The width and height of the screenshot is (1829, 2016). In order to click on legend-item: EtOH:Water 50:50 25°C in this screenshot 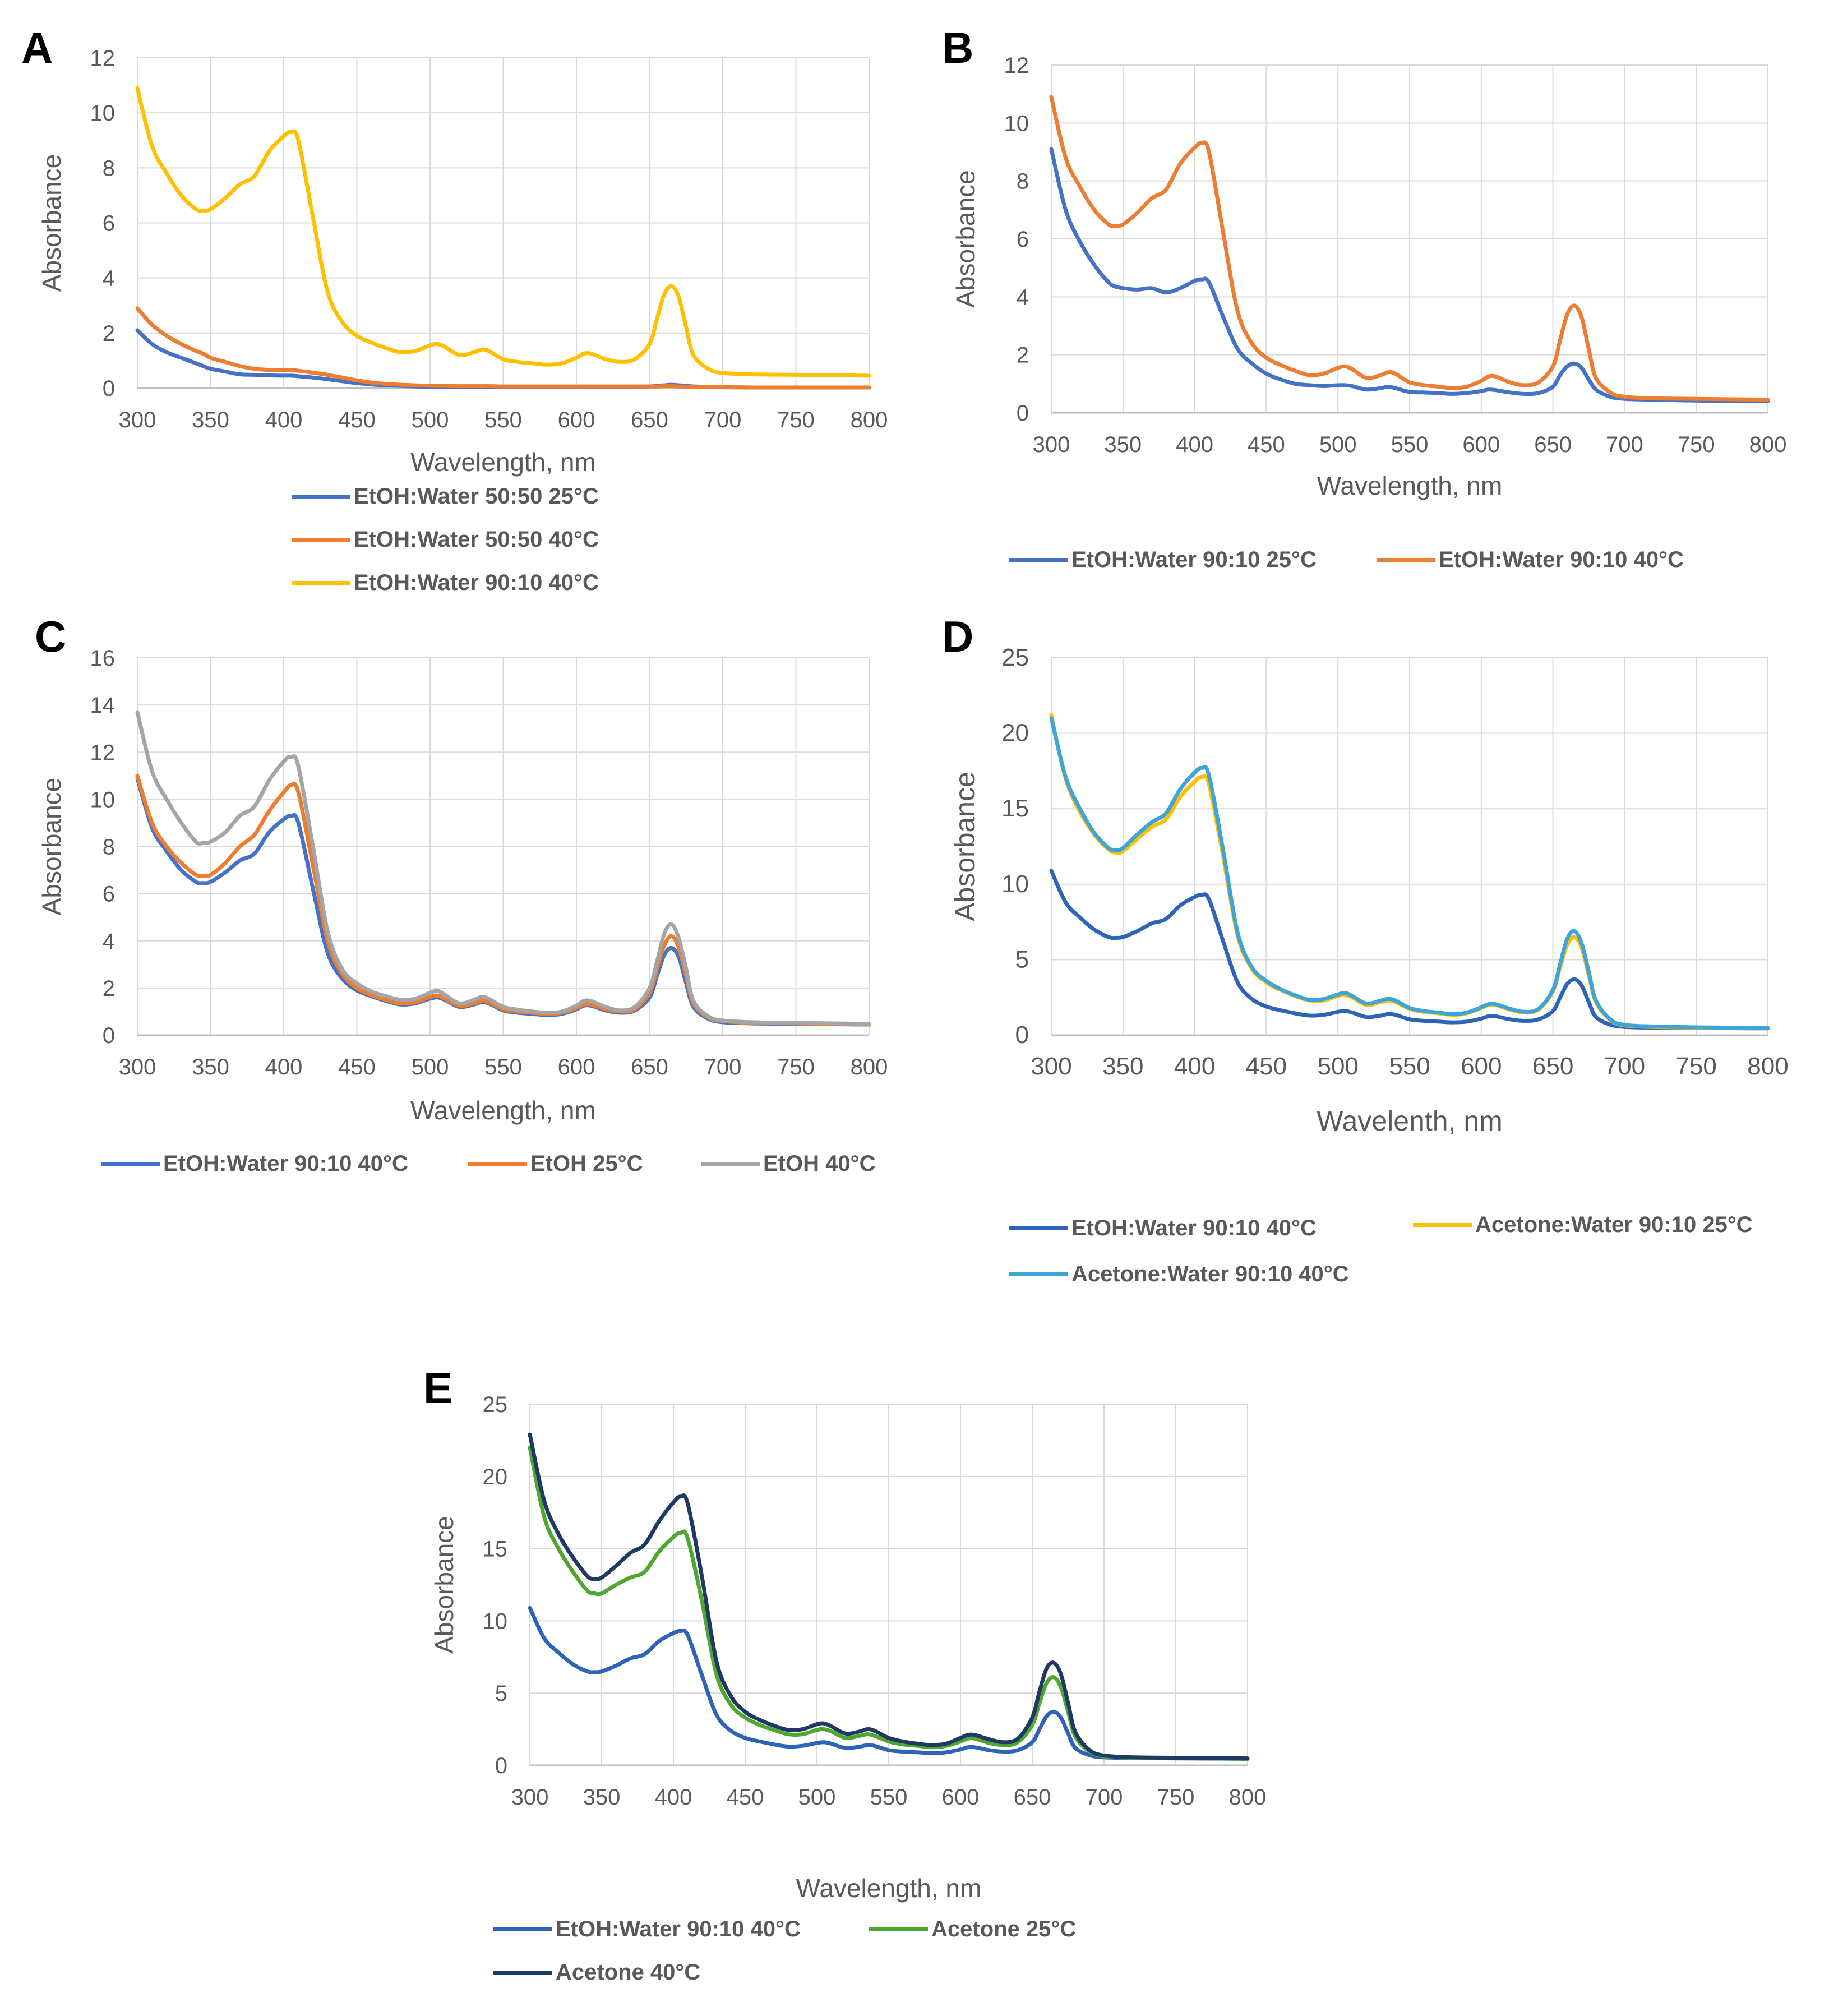, I will do `click(445, 496)`.